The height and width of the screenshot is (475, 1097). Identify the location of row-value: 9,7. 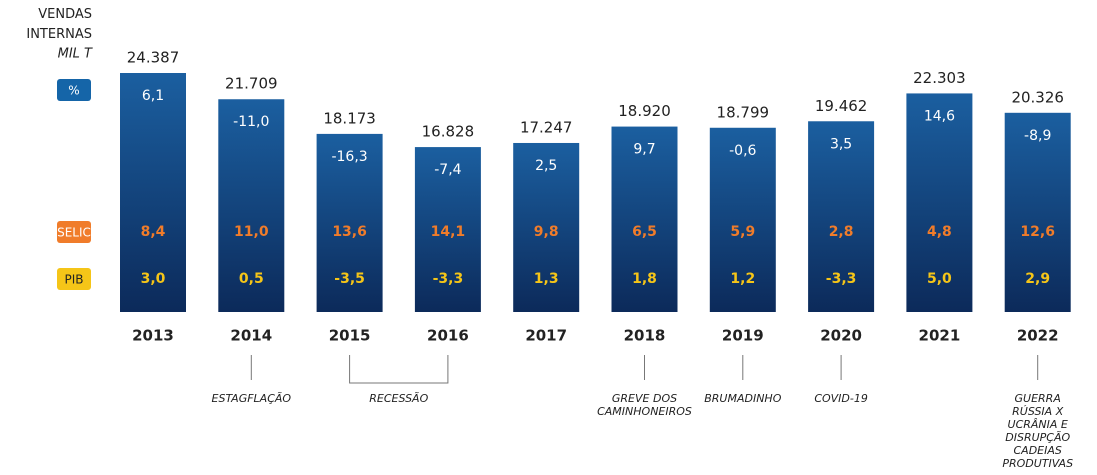
(644, 150).